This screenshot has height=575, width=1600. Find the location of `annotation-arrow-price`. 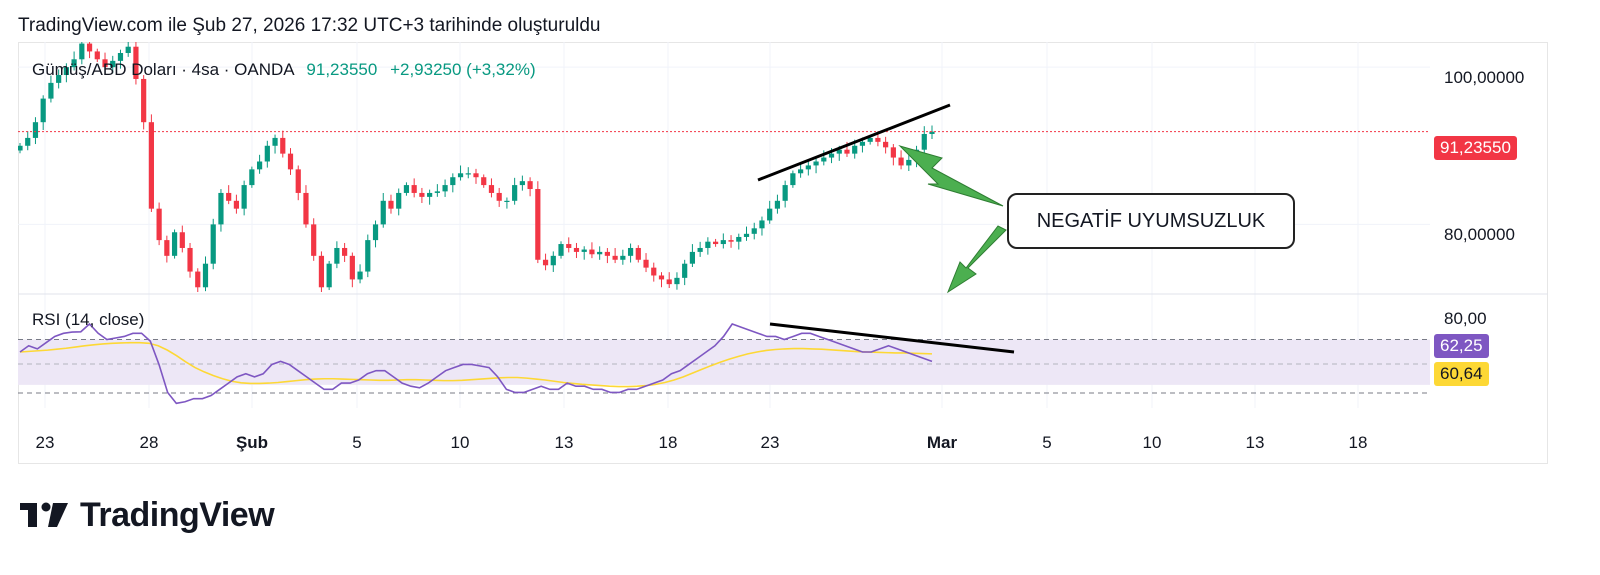

annotation-arrow-price is located at coordinates (951, 175).